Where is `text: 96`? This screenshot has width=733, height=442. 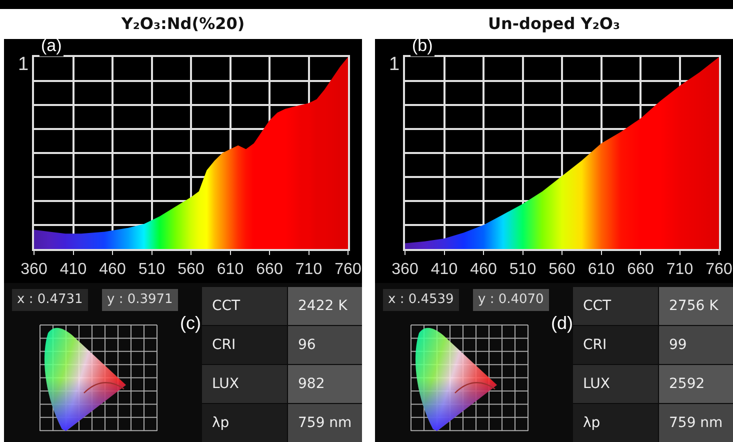
text: 96 is located at coordinates (325, 345).